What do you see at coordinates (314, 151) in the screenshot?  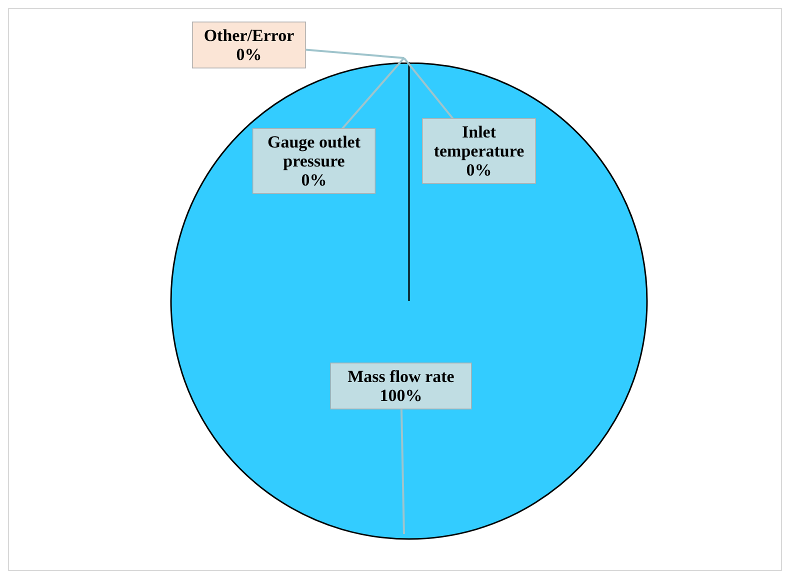 I see `category-label: Gauge outlet pressure` at bounding box center [314, 151].